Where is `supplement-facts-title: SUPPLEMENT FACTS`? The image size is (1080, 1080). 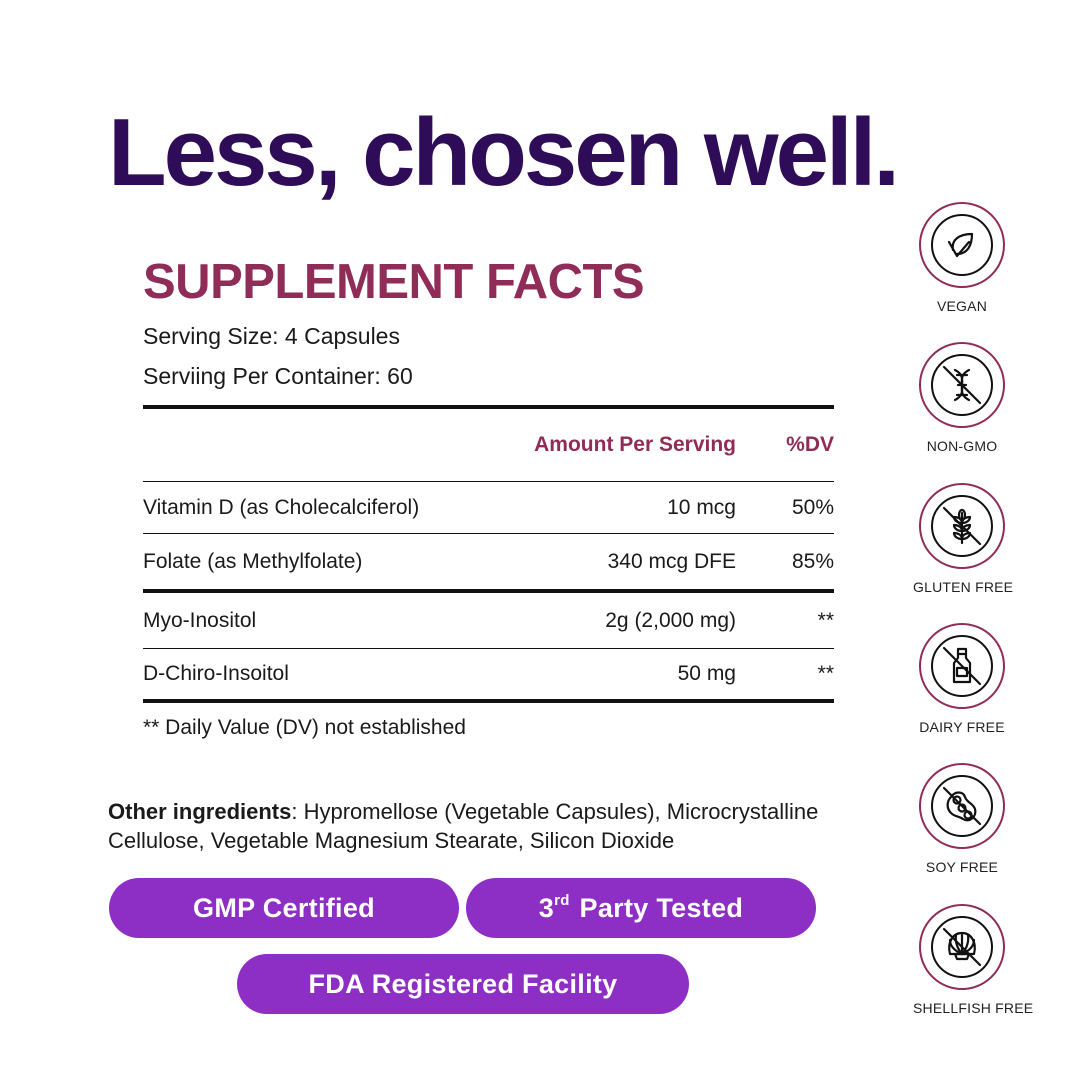
supplement-facts-title: SUPPLEMENT FACTS is located at coordinates (394, 282).